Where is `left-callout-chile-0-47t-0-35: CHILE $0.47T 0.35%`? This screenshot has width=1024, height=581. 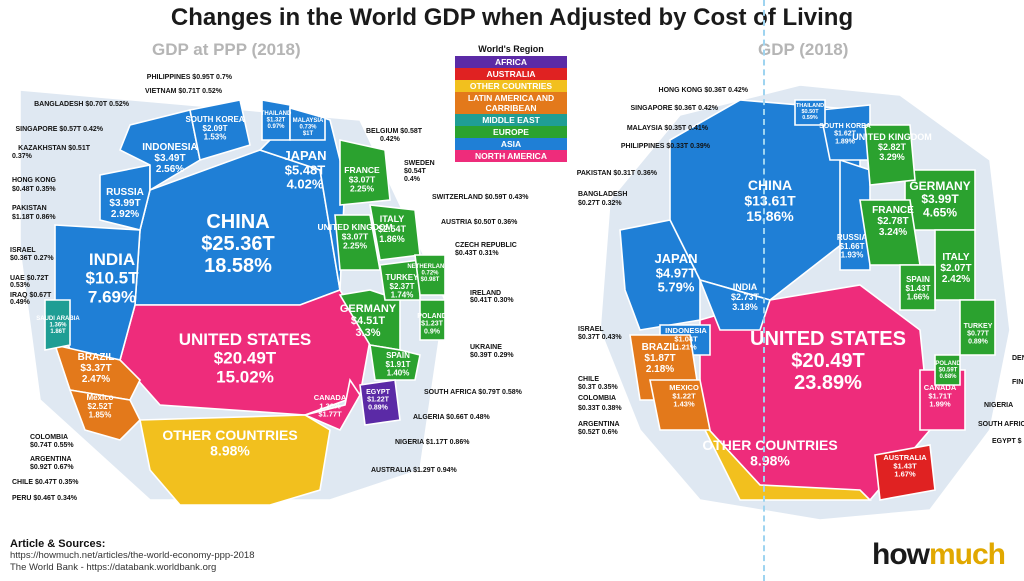 left-callout-chile-0-47t-0-35: CHILE $0.47T 0.35% is located at coordinates (45, 482).